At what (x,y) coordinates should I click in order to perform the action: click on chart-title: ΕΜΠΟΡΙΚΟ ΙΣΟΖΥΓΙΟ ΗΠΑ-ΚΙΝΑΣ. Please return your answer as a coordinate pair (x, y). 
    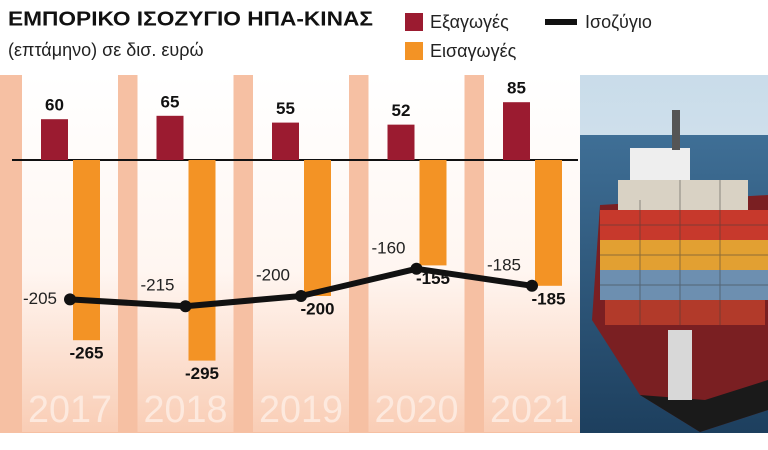
    Looking at the image, I should click on (190, 19).